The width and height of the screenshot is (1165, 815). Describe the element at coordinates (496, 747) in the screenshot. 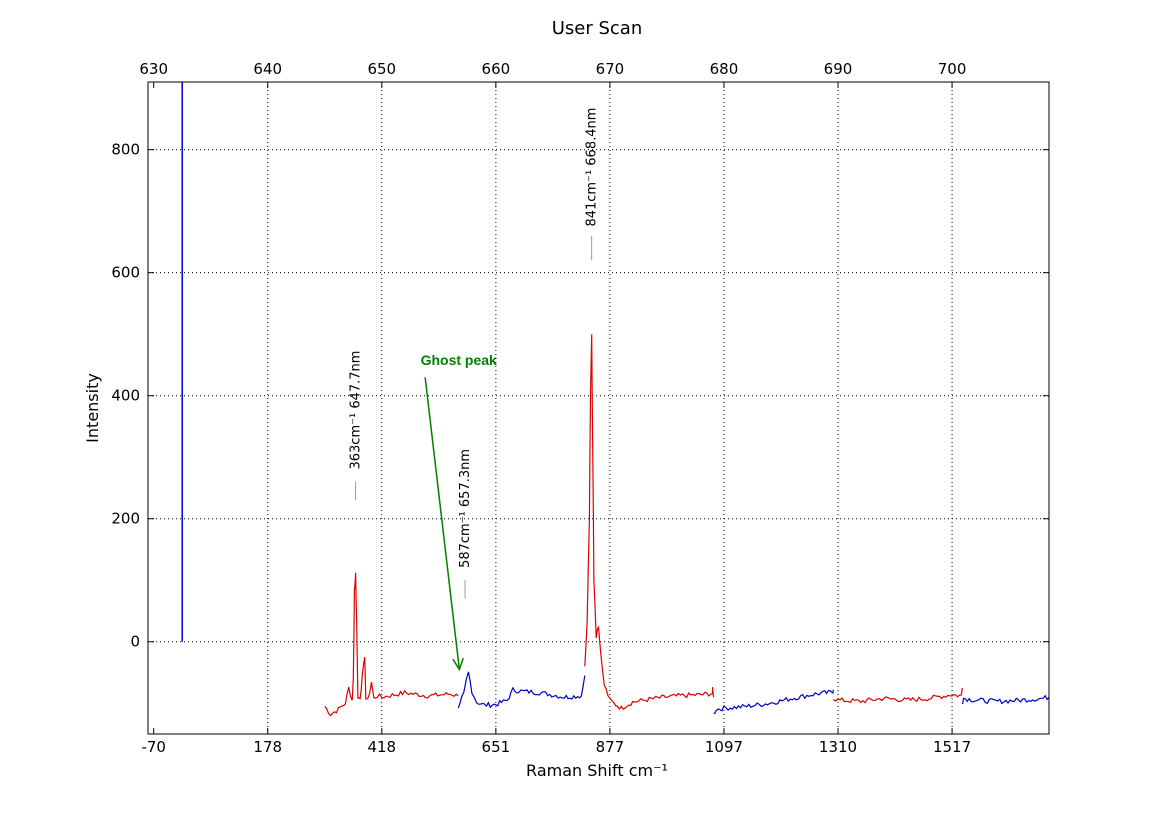

I see `bottom-x-tick-label: 651` at that location.